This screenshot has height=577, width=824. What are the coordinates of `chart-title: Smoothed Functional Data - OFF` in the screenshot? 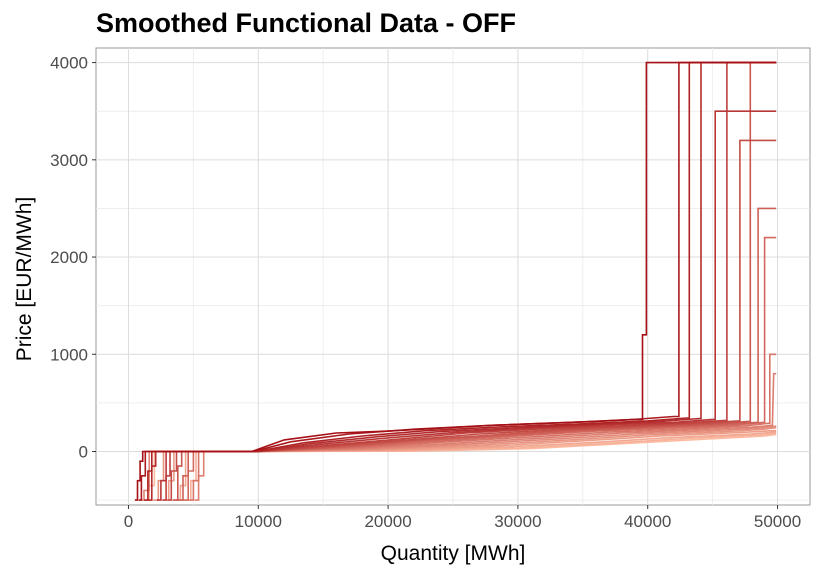 It's located at (306, 23).